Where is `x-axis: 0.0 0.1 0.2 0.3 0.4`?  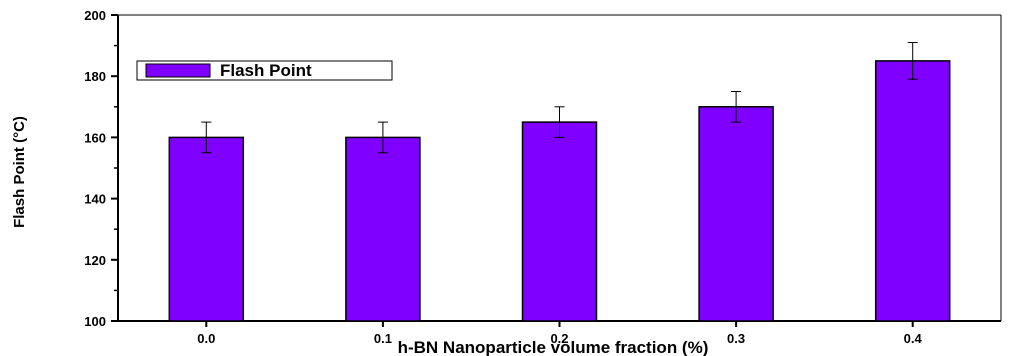
x-axis: 0.0 0.1 0.2 0.3 0.4 is located at coordinates (560, 333).